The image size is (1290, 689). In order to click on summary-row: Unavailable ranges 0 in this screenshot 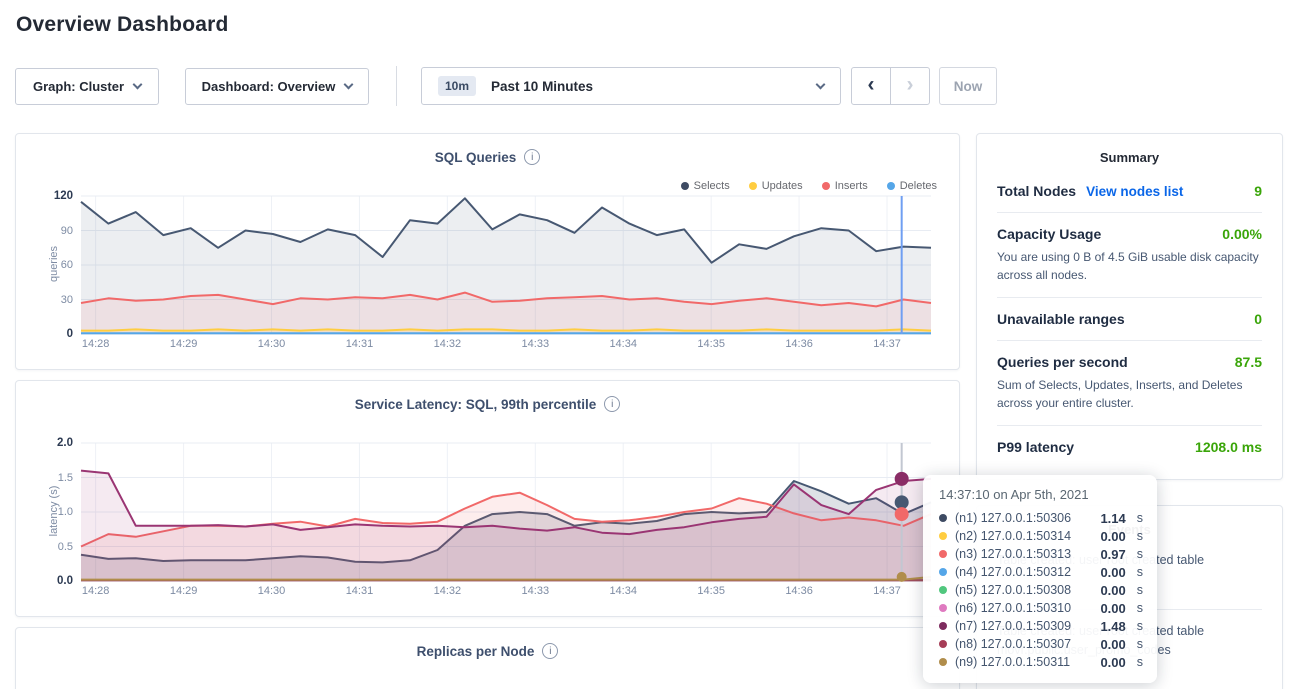, I will do `click(1129, 319)`.